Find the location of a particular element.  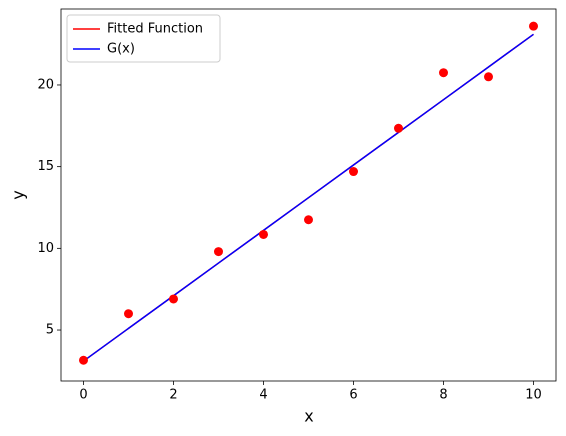

x-tick-label: 4 is located at coordinates (263, 395).